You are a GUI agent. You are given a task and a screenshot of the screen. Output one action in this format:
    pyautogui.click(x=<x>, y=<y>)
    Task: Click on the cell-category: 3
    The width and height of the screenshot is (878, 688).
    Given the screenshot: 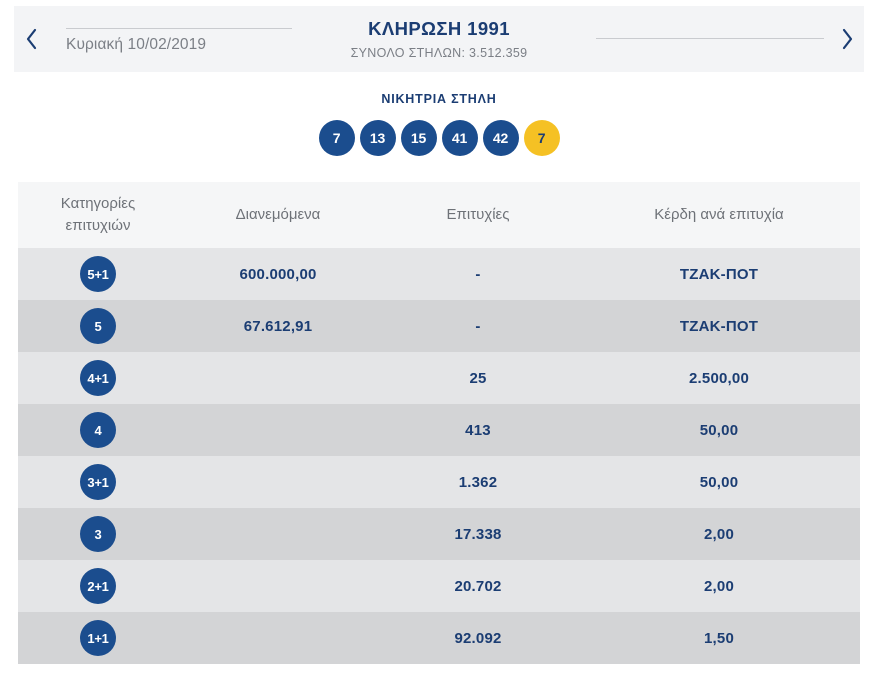 What is the action you would take?
    pyautogui.click(x=98, y=534)
    